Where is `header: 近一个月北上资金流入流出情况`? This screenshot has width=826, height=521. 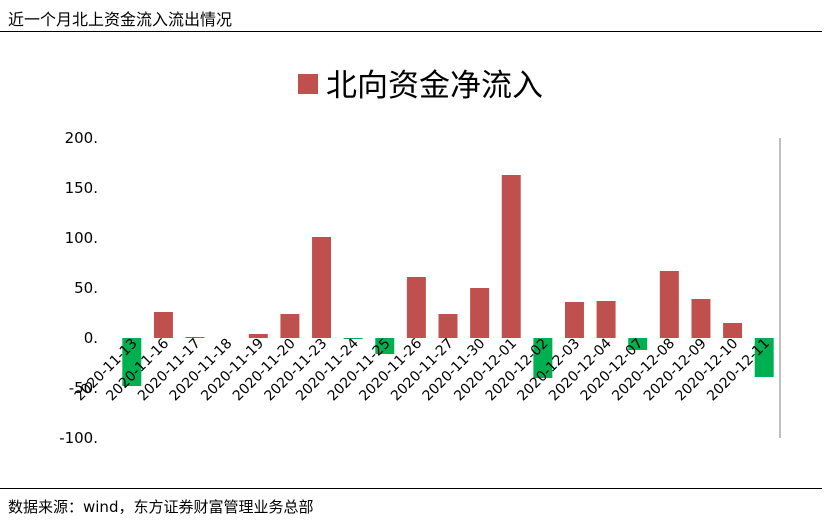 header: 近一个月北上资金流入流出情况 is located at coordinates (413, 16).